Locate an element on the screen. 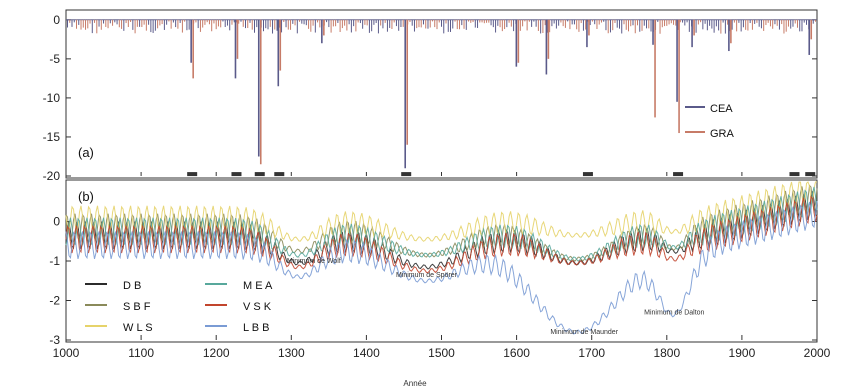  series-line-wls is located at coordinates (441, 211).